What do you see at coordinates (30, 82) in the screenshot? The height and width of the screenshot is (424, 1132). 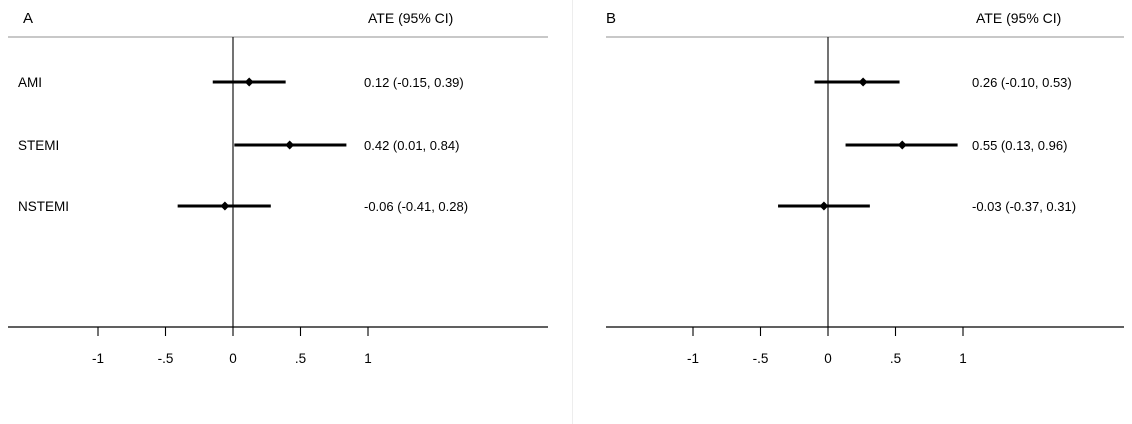 I see `row-label: AMI` at bounding box center [30, 82].